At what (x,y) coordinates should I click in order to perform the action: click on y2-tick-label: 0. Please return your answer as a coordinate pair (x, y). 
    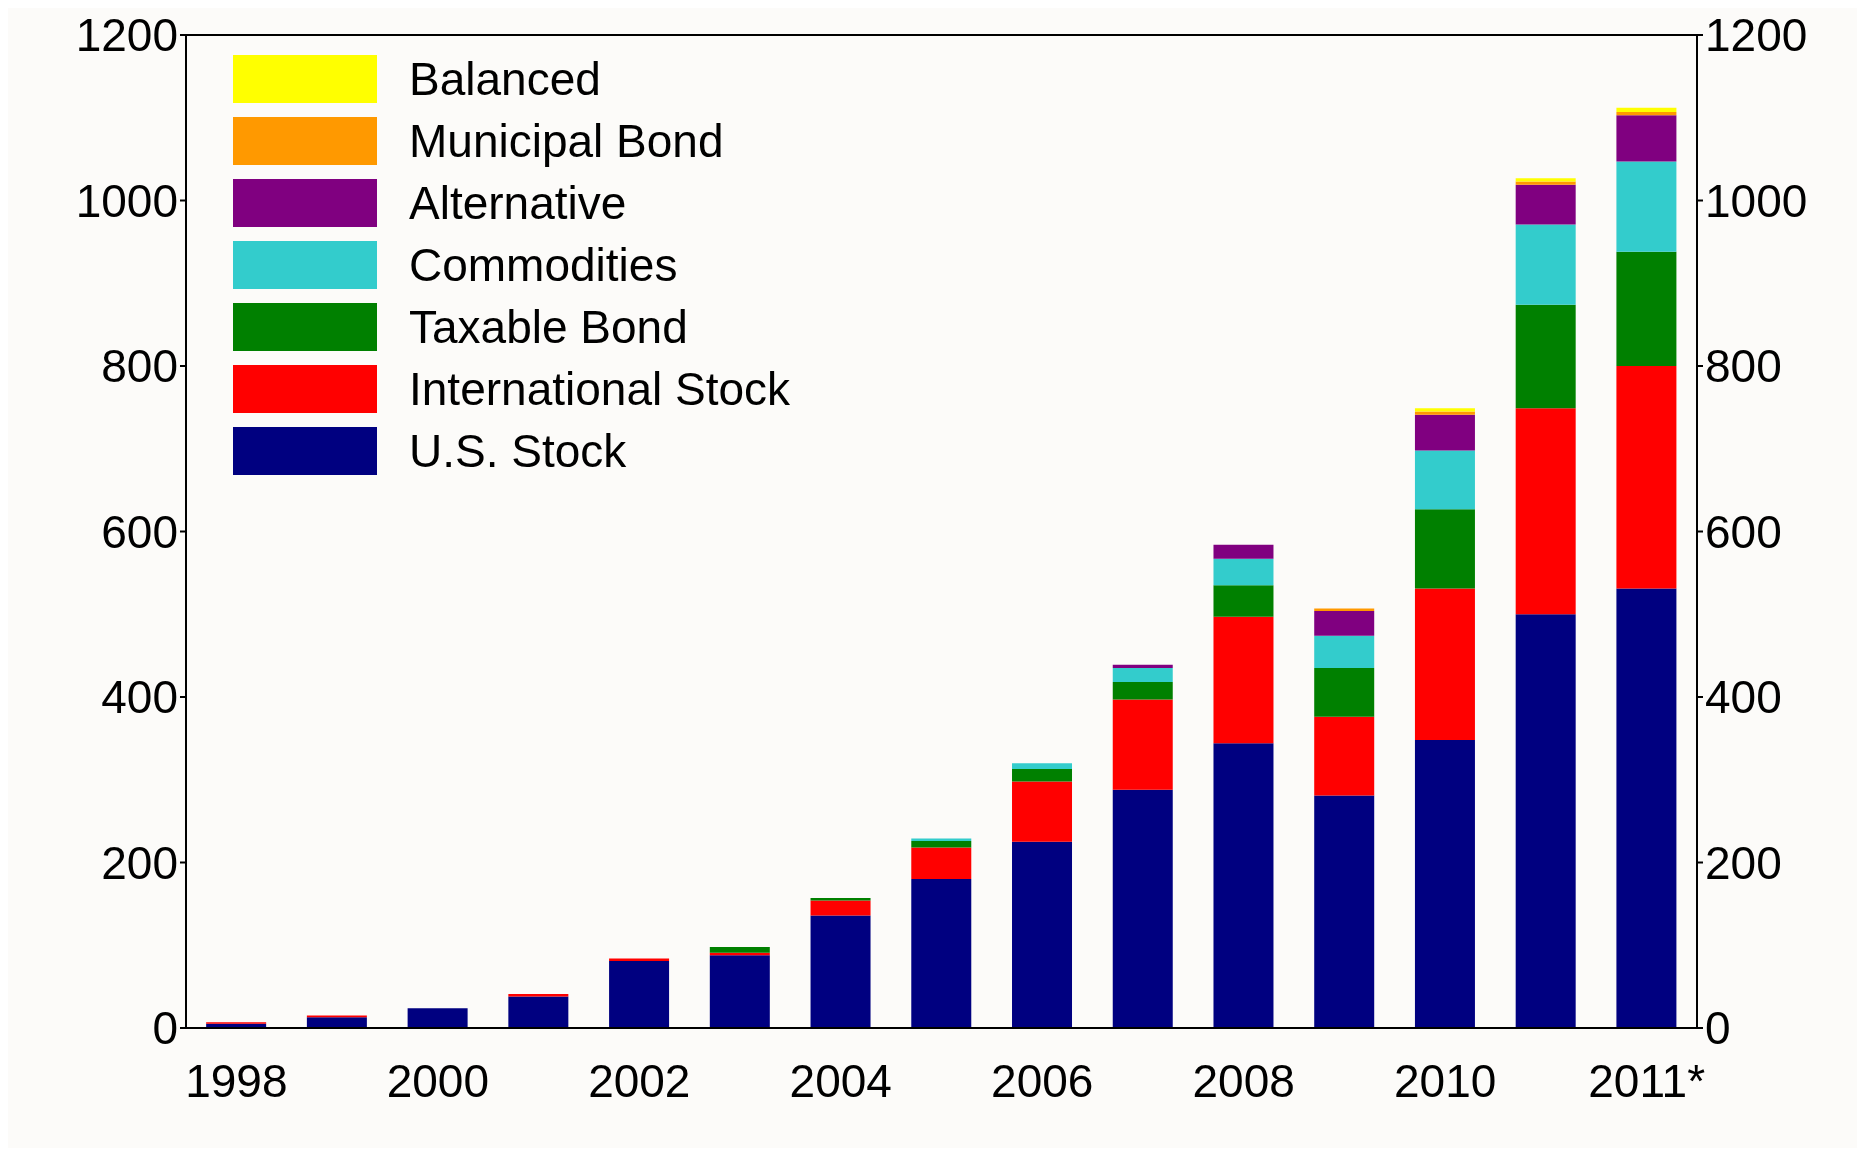
    Looking at the image, I should click on (1718, 1028).